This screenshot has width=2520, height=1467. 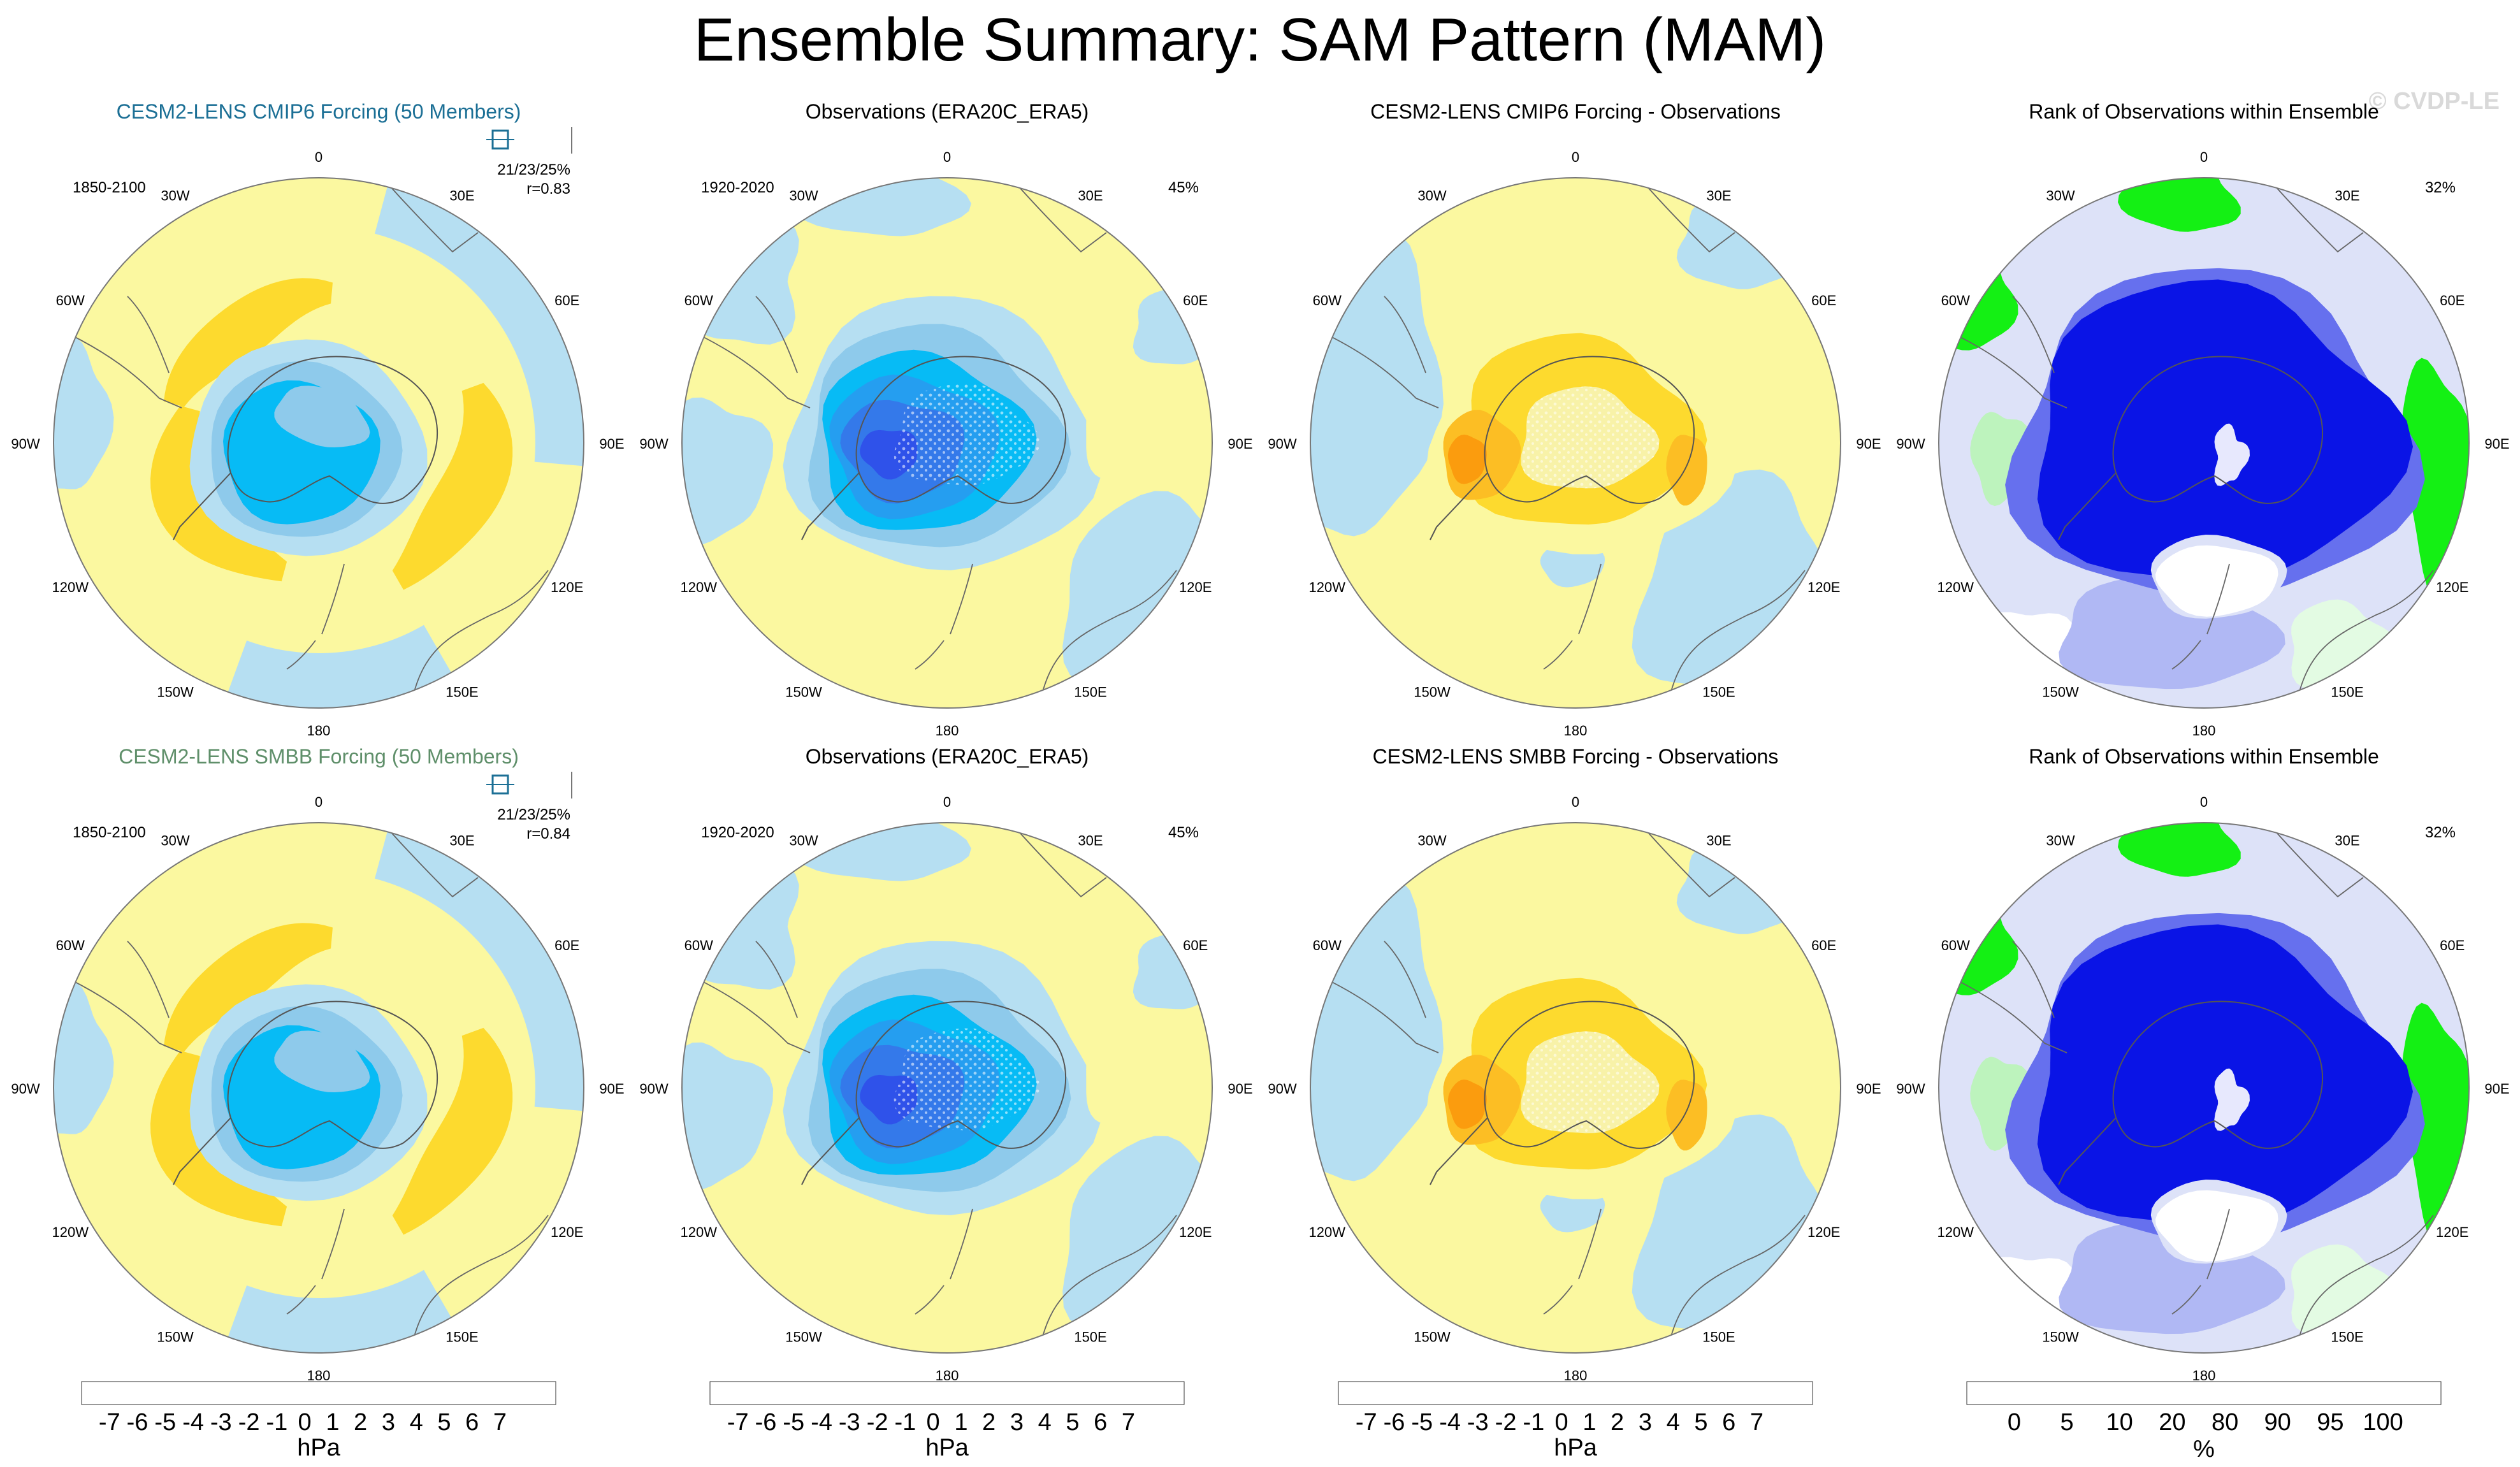 I want to click on panel-r2c3-lon-label: 60W, so click(x=1327, y=945).